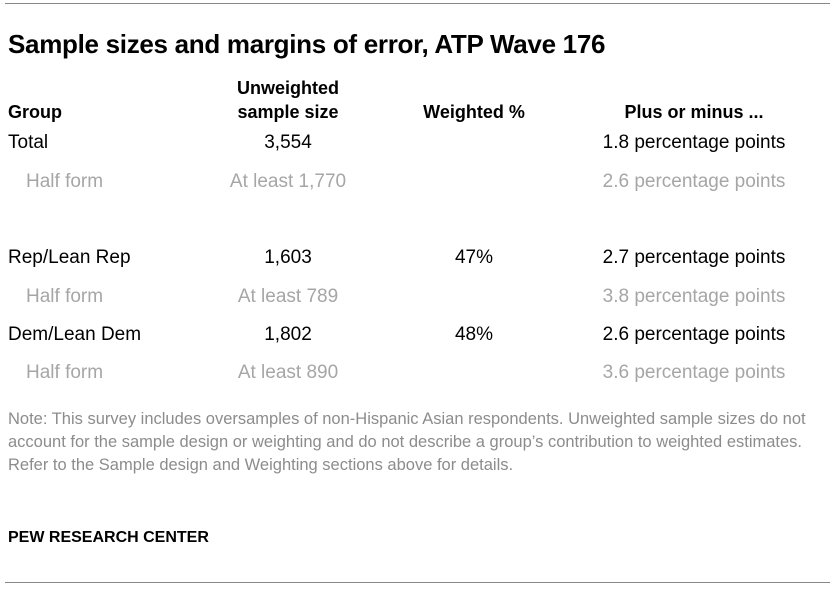 This screenshot has height=590, width=840. What do you see at coordinates (28, 142) in the screenshot?
I see `table-cell-group: Total` at bounding box center [28, 142].